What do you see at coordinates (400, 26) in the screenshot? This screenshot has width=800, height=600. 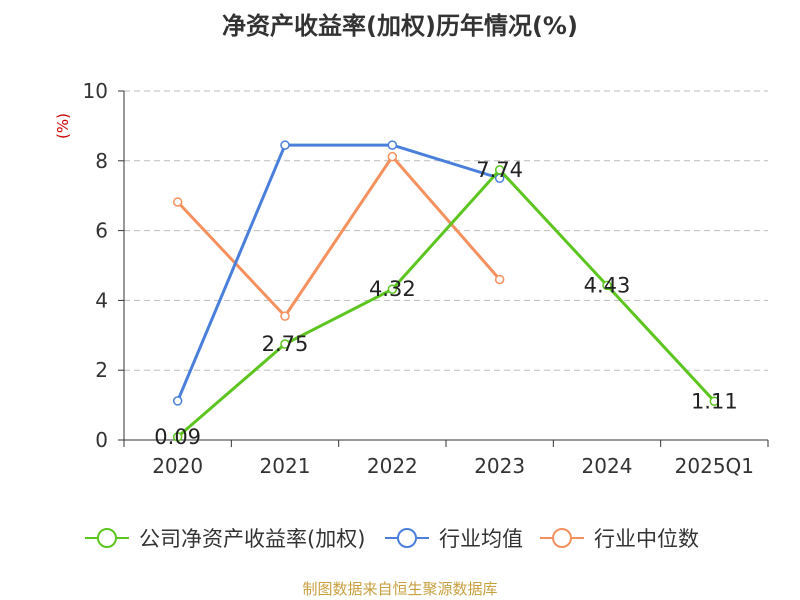 I see `chart-title: 净资产收益率(加权)历年情况(%)` at bounding box center [400, 26].